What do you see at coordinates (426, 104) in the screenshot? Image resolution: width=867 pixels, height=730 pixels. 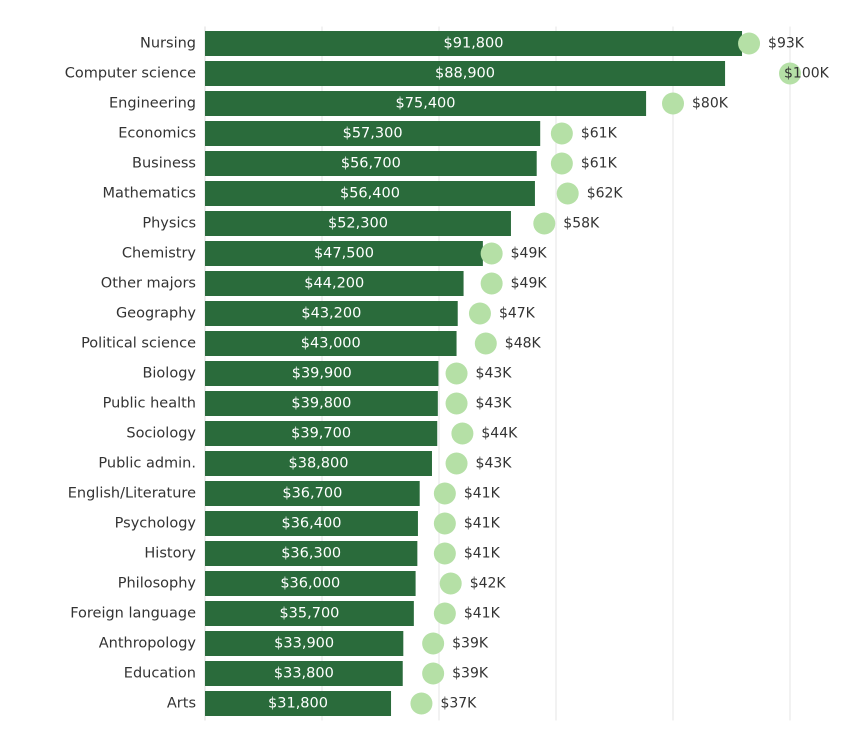 I see `bar-value-label: $75,400` at bounding box center [426, 104].